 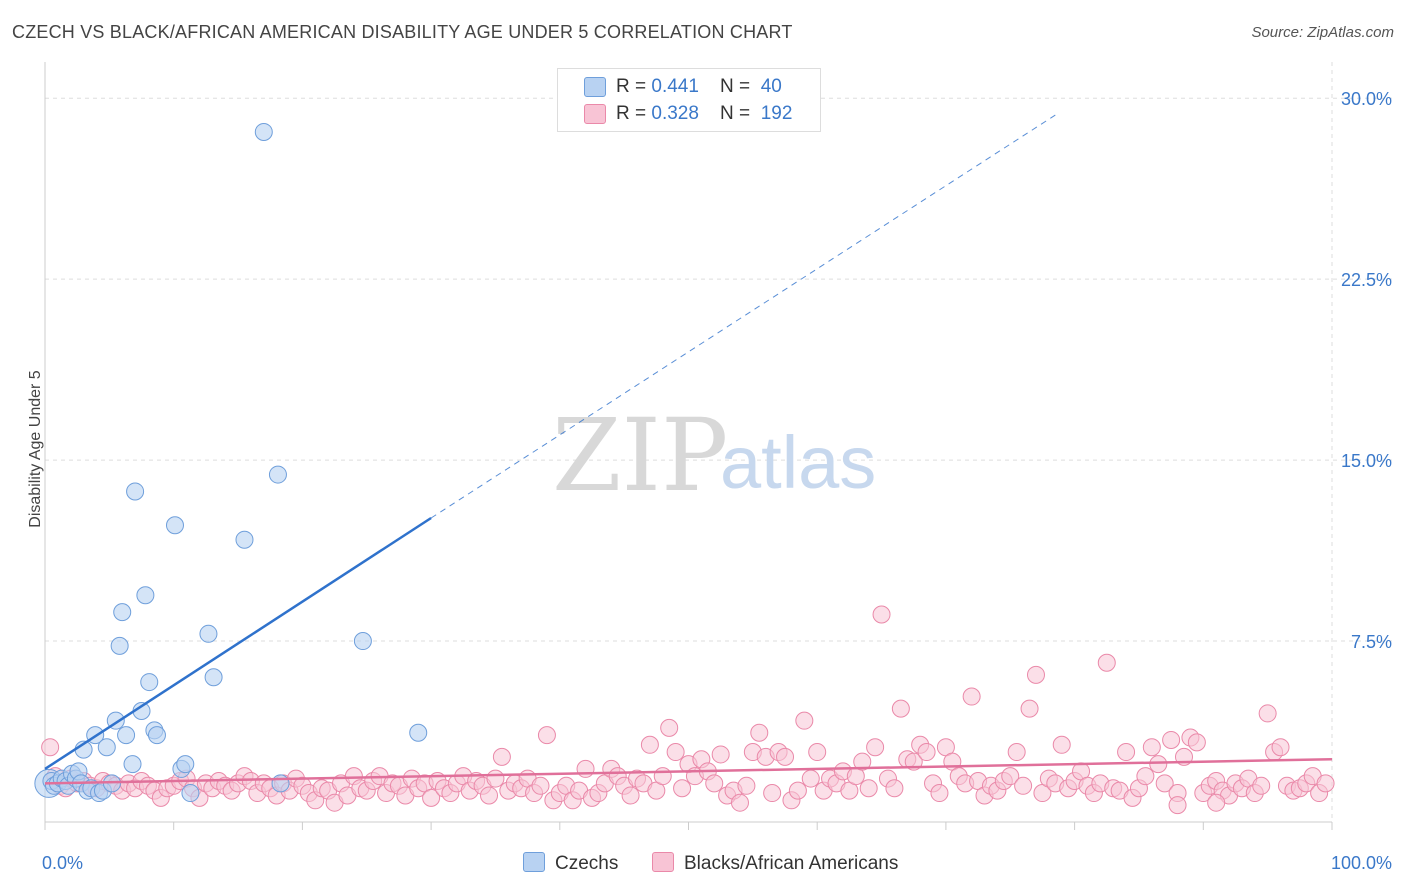 I want to click on y-tick-label: 7.5%, so click(x=1371, y=642).